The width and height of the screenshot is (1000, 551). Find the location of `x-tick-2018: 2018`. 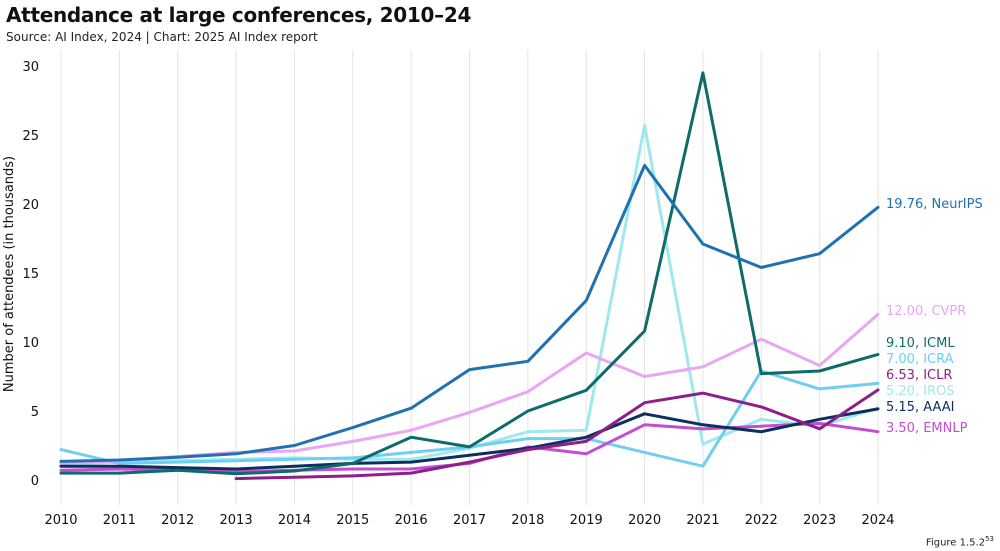

x-tick-2018: 2018 is located at coordinates (527, 520).